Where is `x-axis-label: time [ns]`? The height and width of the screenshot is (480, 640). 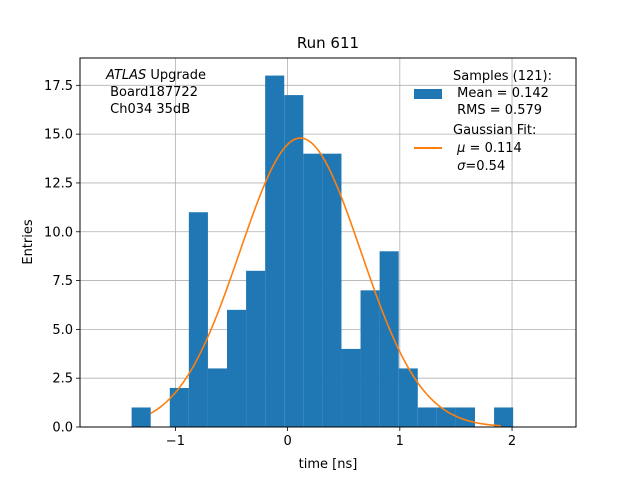 x-axis-label: time [ns] is located at coordinates (328, 464).